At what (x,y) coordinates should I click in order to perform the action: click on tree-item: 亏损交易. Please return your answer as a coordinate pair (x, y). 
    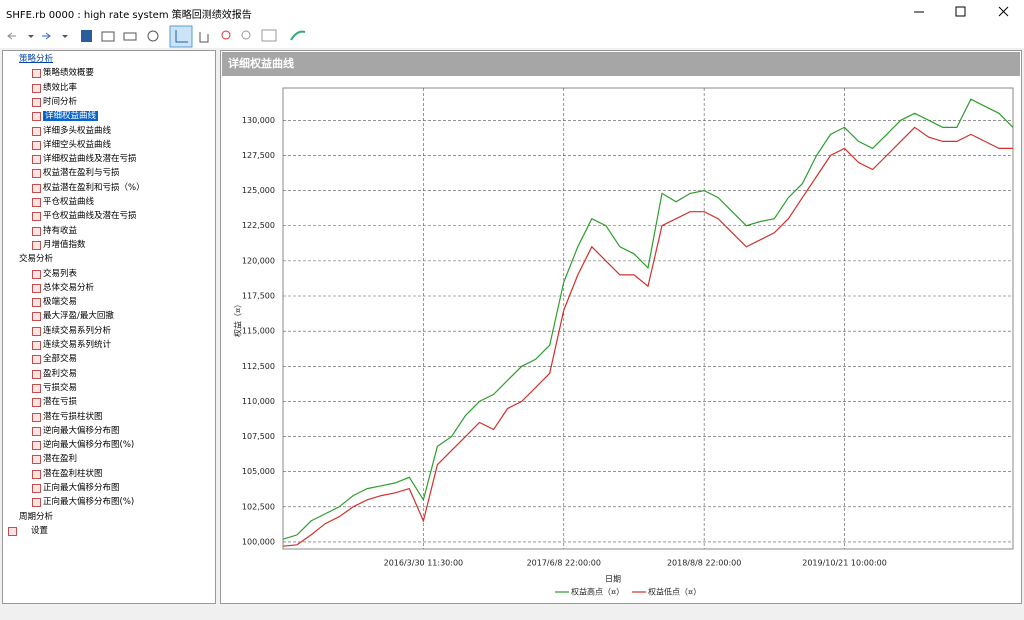
    Looking at the image, I should click on (60, 388).